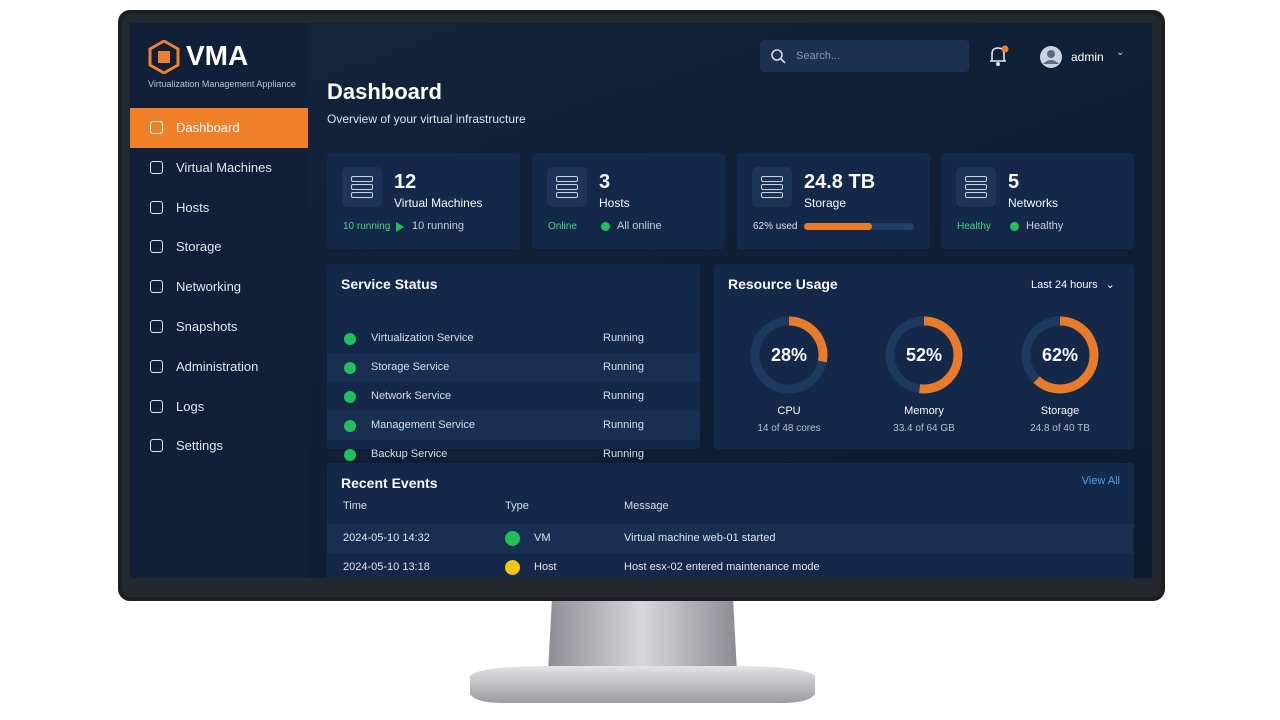  I want to click on gauge: 28%, so click(789, 355).